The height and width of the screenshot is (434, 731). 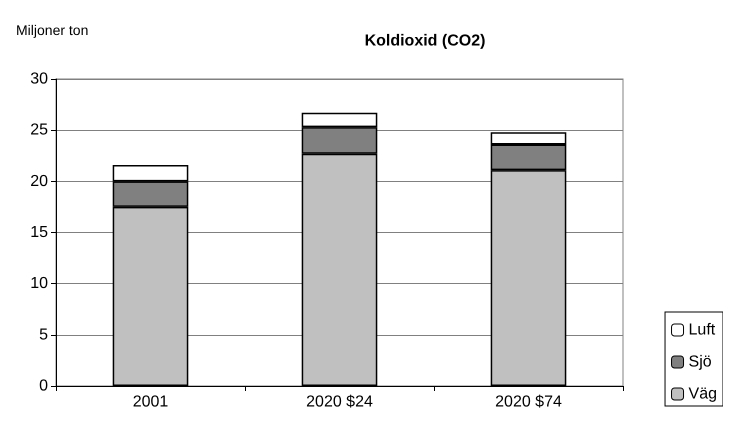 What do you see at coordinates (150, 402) in the screenshot?
I see `x-tick-label: 2001` at bounding box center [150, 402].